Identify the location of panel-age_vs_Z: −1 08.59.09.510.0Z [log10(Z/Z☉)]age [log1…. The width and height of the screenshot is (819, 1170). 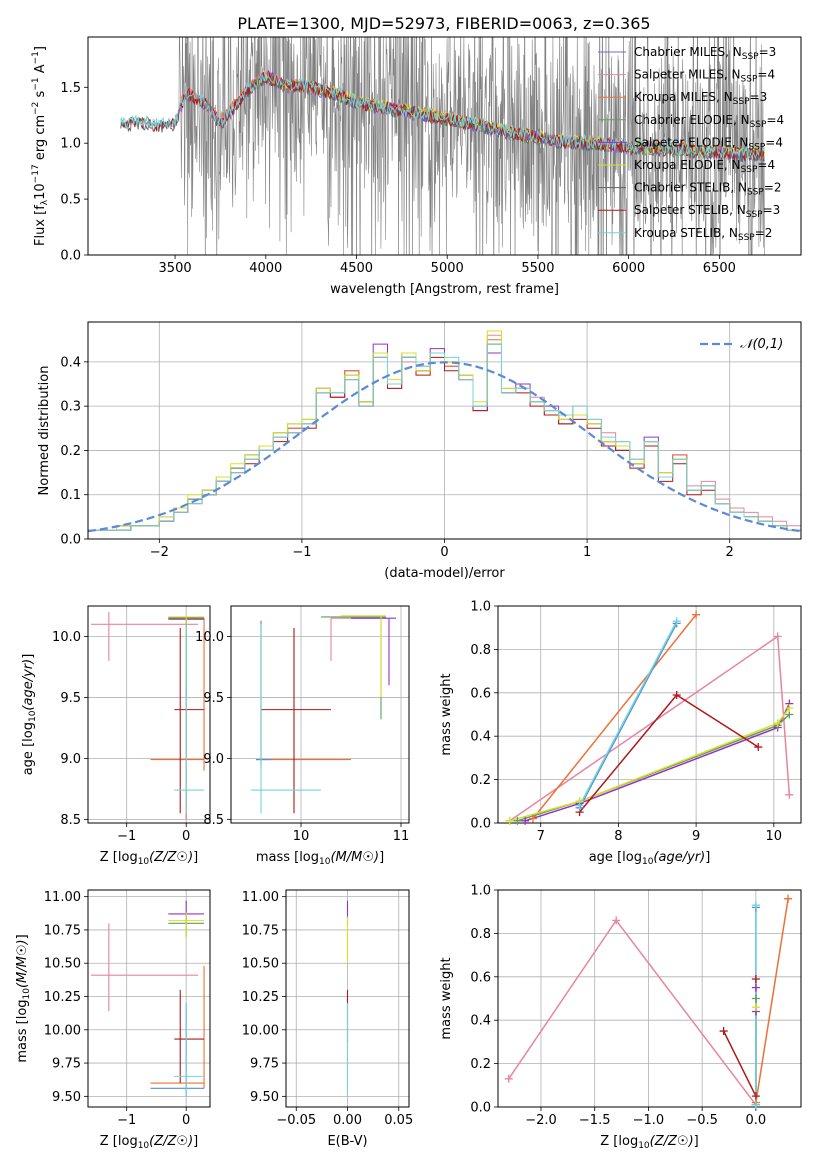
(116, 736).